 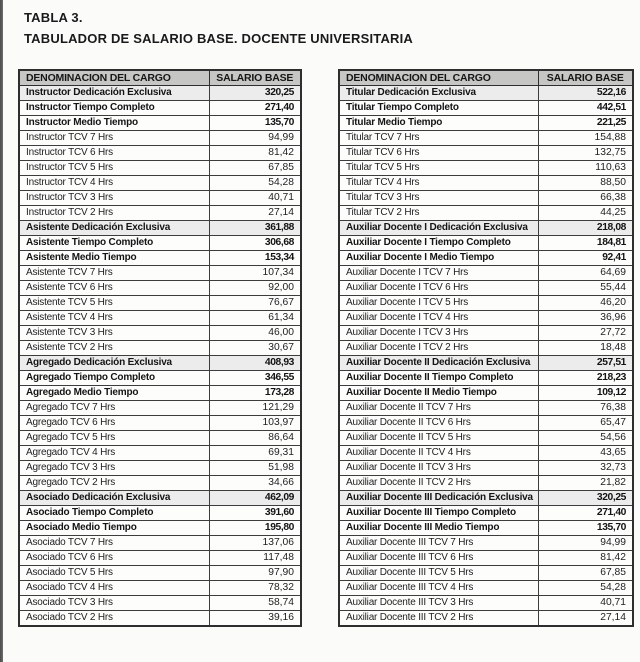 I want to click on table-row: Auxiliar Docente I TCV 6 Hrs 55,44, so click(x=486, y=287).